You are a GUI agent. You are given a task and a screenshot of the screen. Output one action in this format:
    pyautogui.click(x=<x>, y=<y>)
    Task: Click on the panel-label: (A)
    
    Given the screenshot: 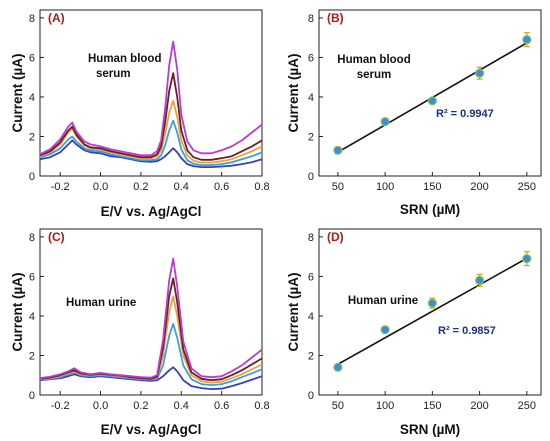 What is the action you would take?
    pyautogui.click(x=56, y=18)
    